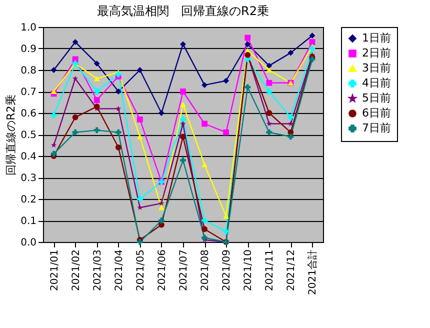 The width and height of the screenshot is (430, 328). I want to click on y-tick-label: 0.7, so click(28, 92).